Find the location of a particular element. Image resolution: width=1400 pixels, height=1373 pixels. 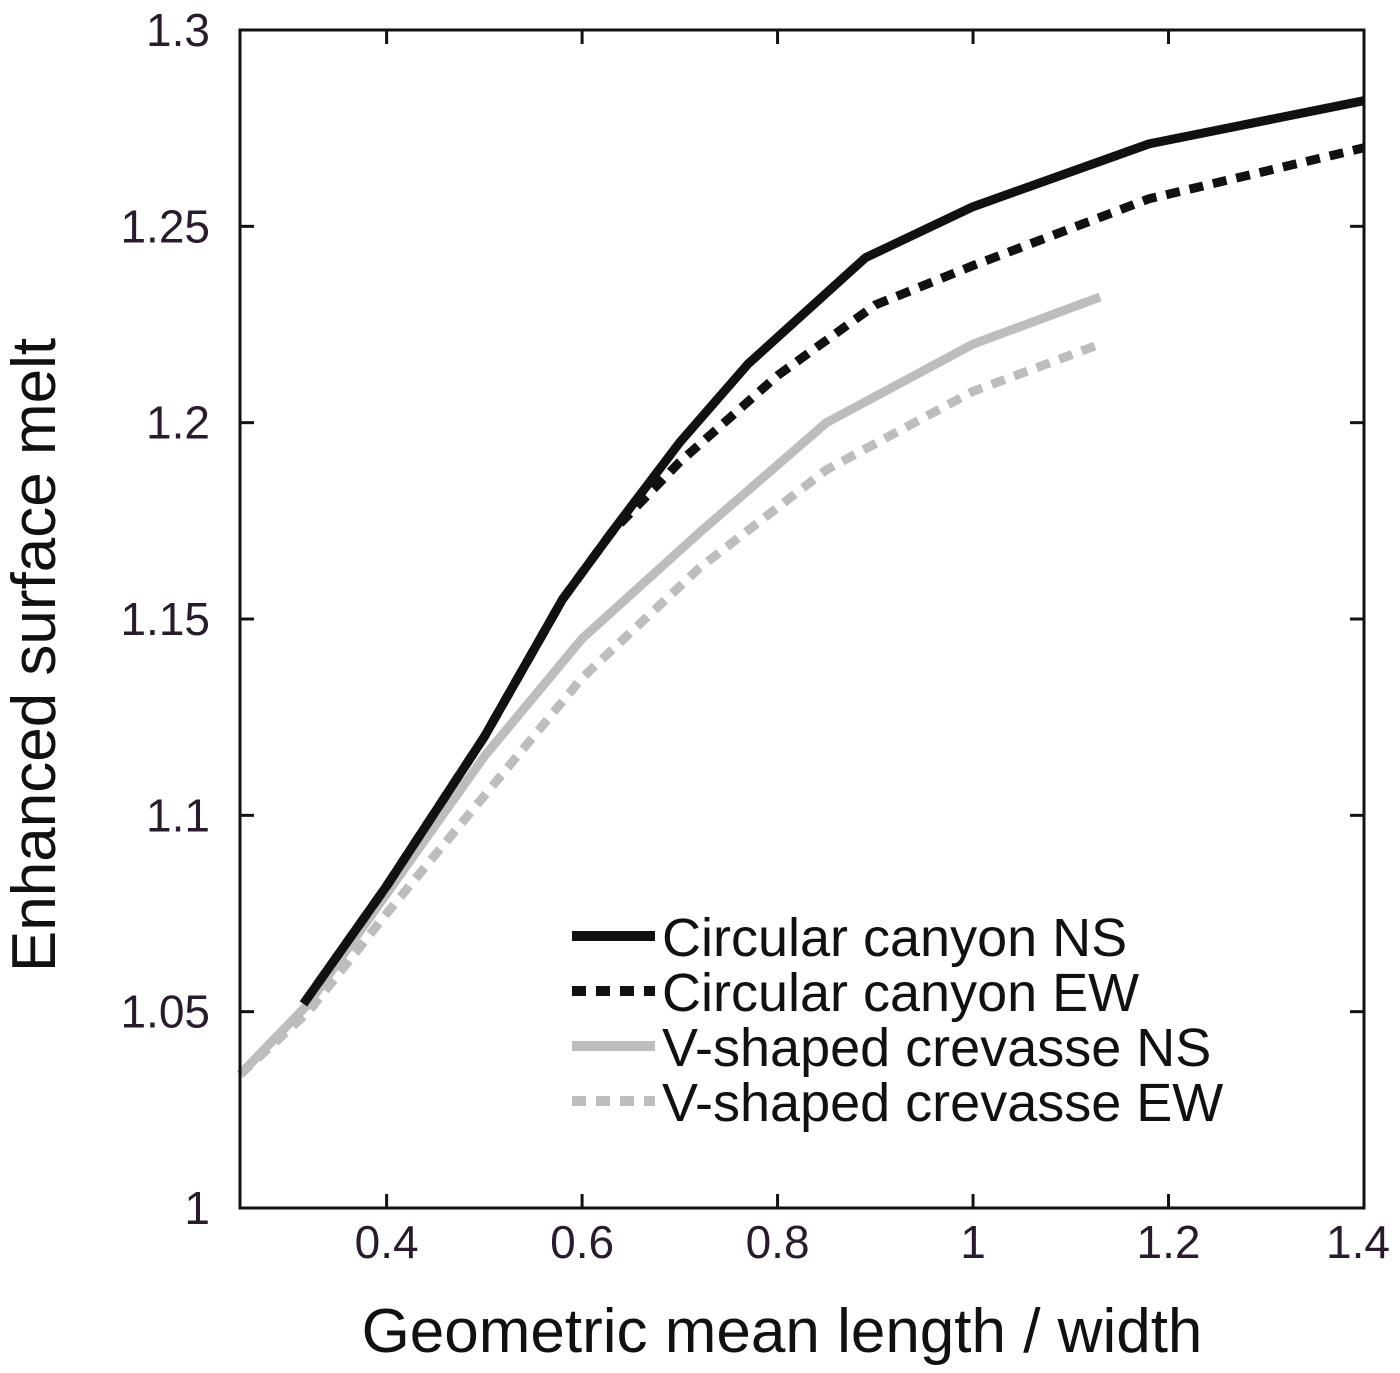

y-tick-label: 1.25 is located at coordinates (165, 226).